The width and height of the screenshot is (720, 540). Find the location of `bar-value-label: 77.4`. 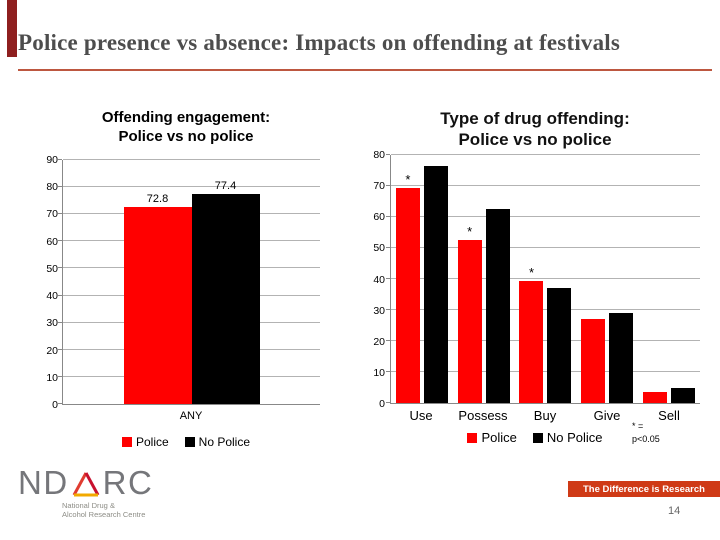

bar-value-label: 77.4 is located at coordinates (225, 186).